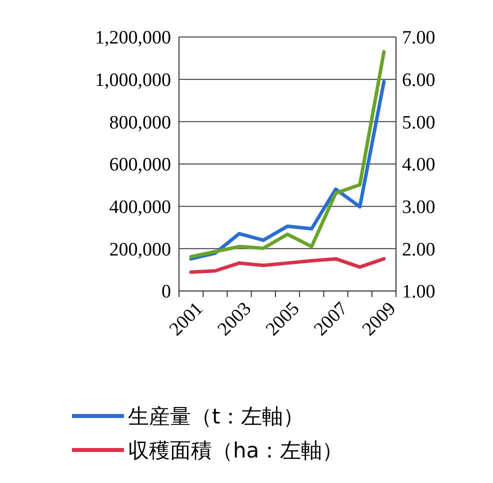  What do you see at coordinates (419, 249) in the screenshot?
I see `y2-tick-label: 2.00` at bounding box center [419, 249].